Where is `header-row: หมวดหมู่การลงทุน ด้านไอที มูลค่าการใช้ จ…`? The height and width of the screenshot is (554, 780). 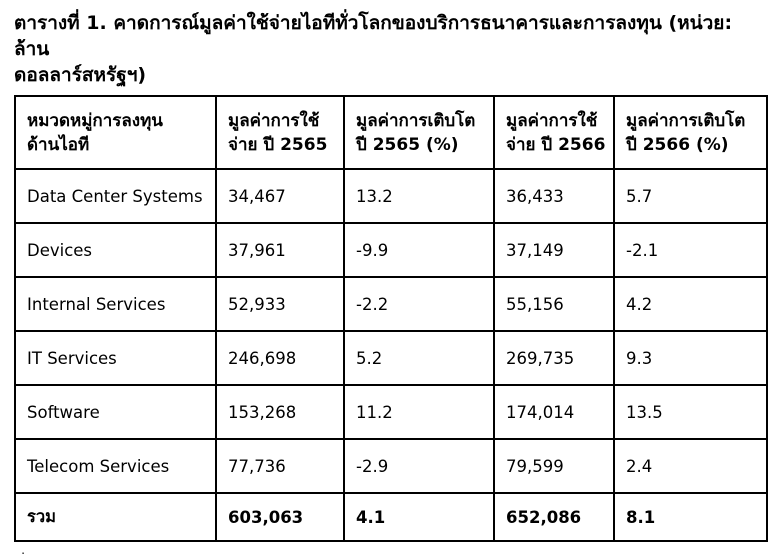
header-row: หมวดหมู่การลงทุน ด้านไอที มูลค่าการใช้ จ… is located at coordinates (391, 132).